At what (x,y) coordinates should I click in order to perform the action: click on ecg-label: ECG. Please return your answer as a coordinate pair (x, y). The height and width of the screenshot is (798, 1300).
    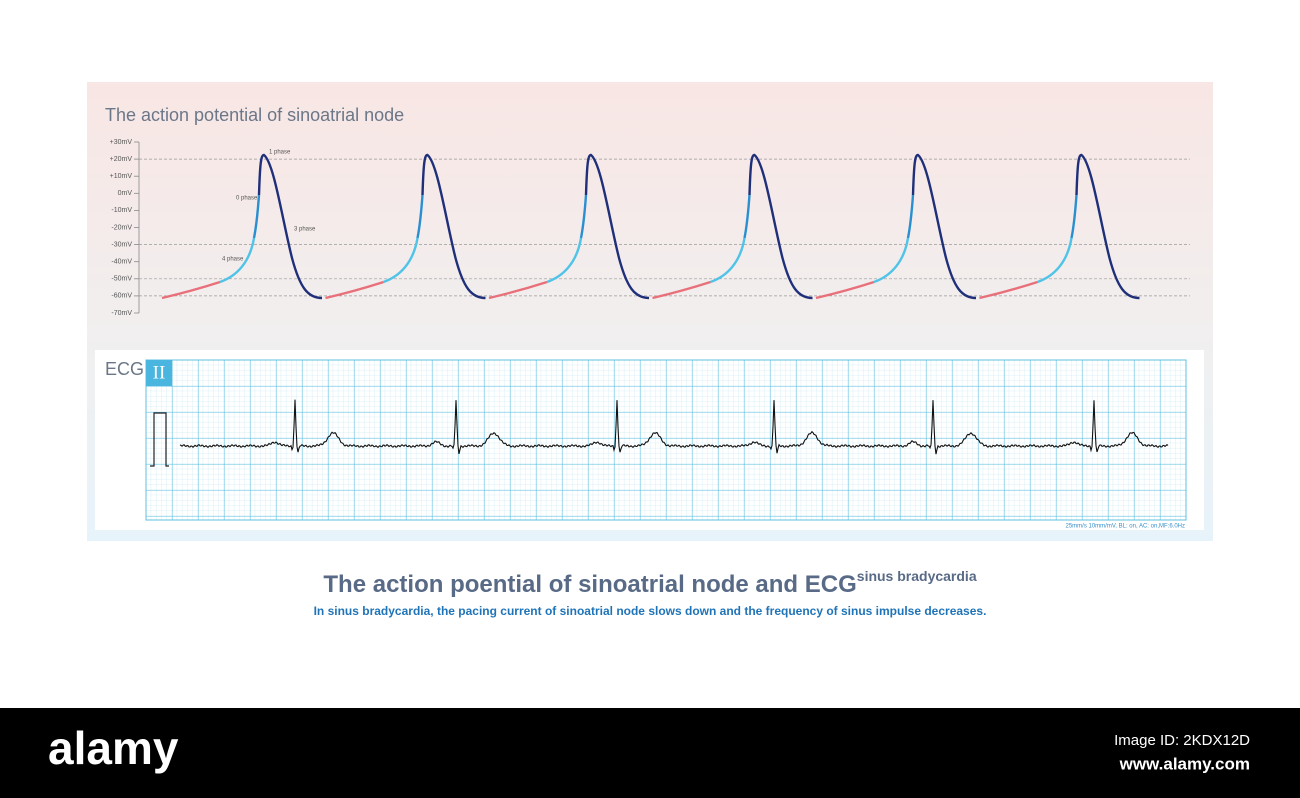
    Looking at the image, I should click on (124, 369).